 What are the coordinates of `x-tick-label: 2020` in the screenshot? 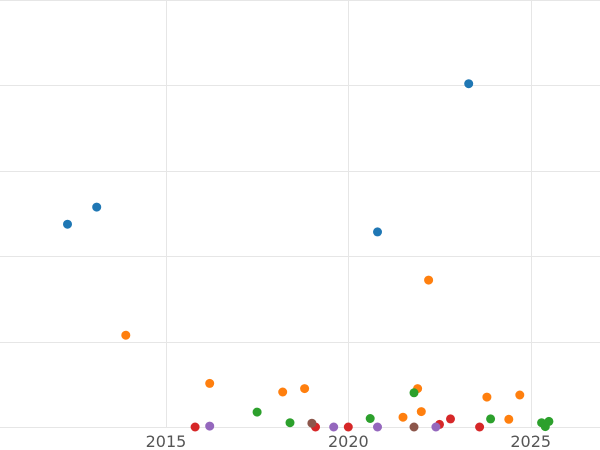 It's located at (348, 441).